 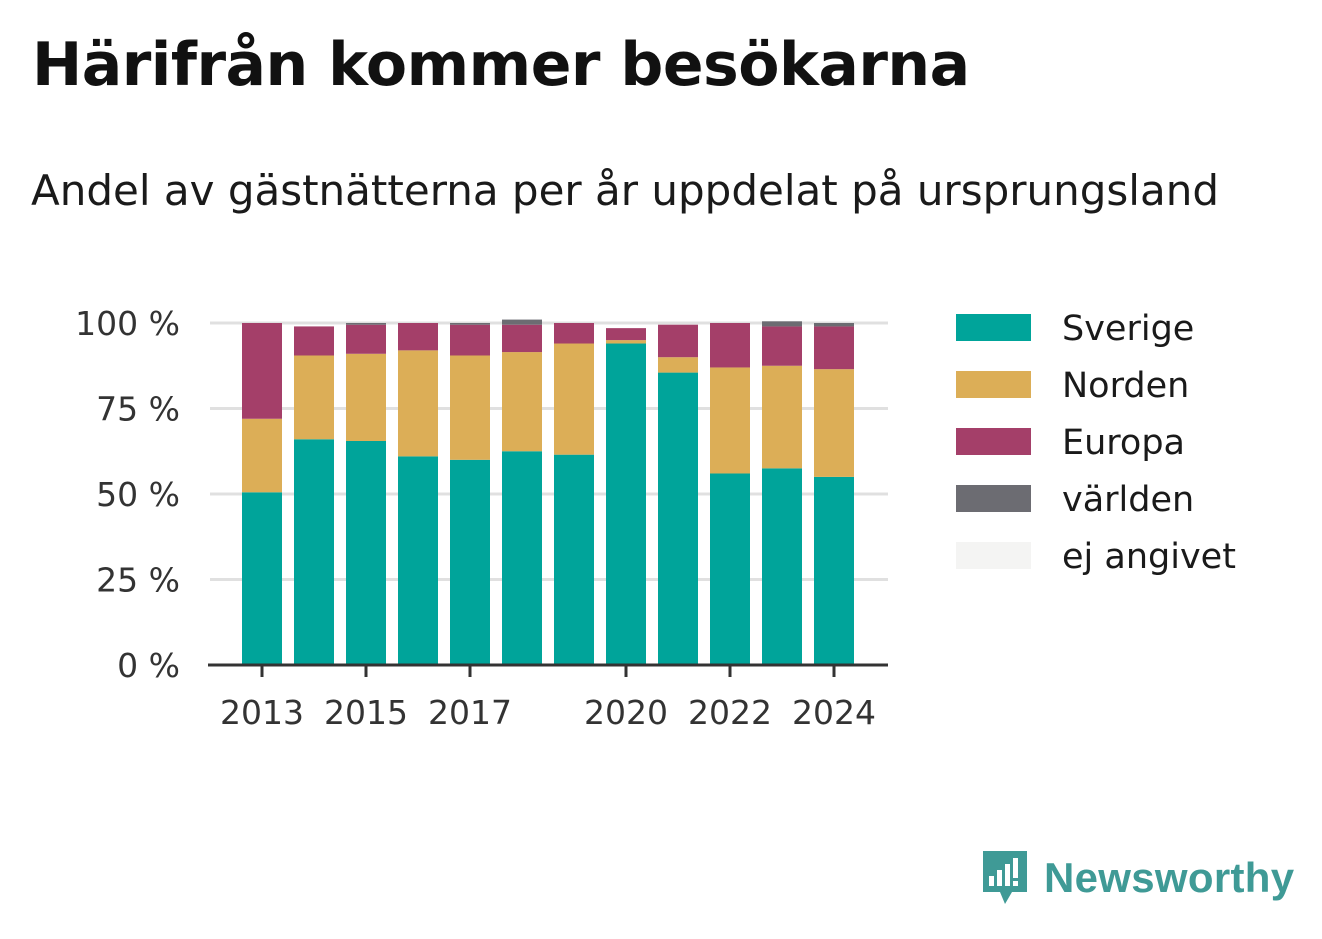 What do you see at coordinates (626, 712) in the screenshot?
I see `x-tick-label: 2020` at bounding box center [626, 712].